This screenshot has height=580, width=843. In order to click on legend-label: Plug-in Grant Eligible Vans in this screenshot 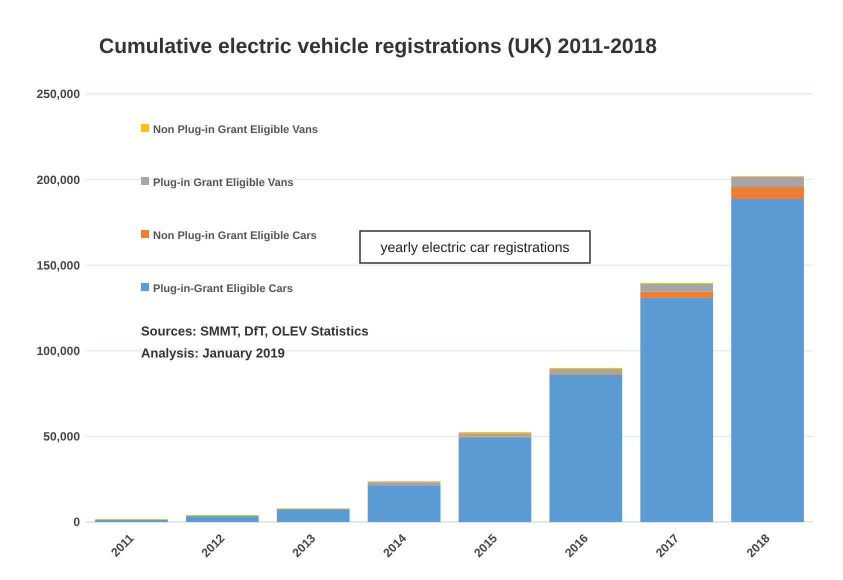, I will do `click(223, 182)`.